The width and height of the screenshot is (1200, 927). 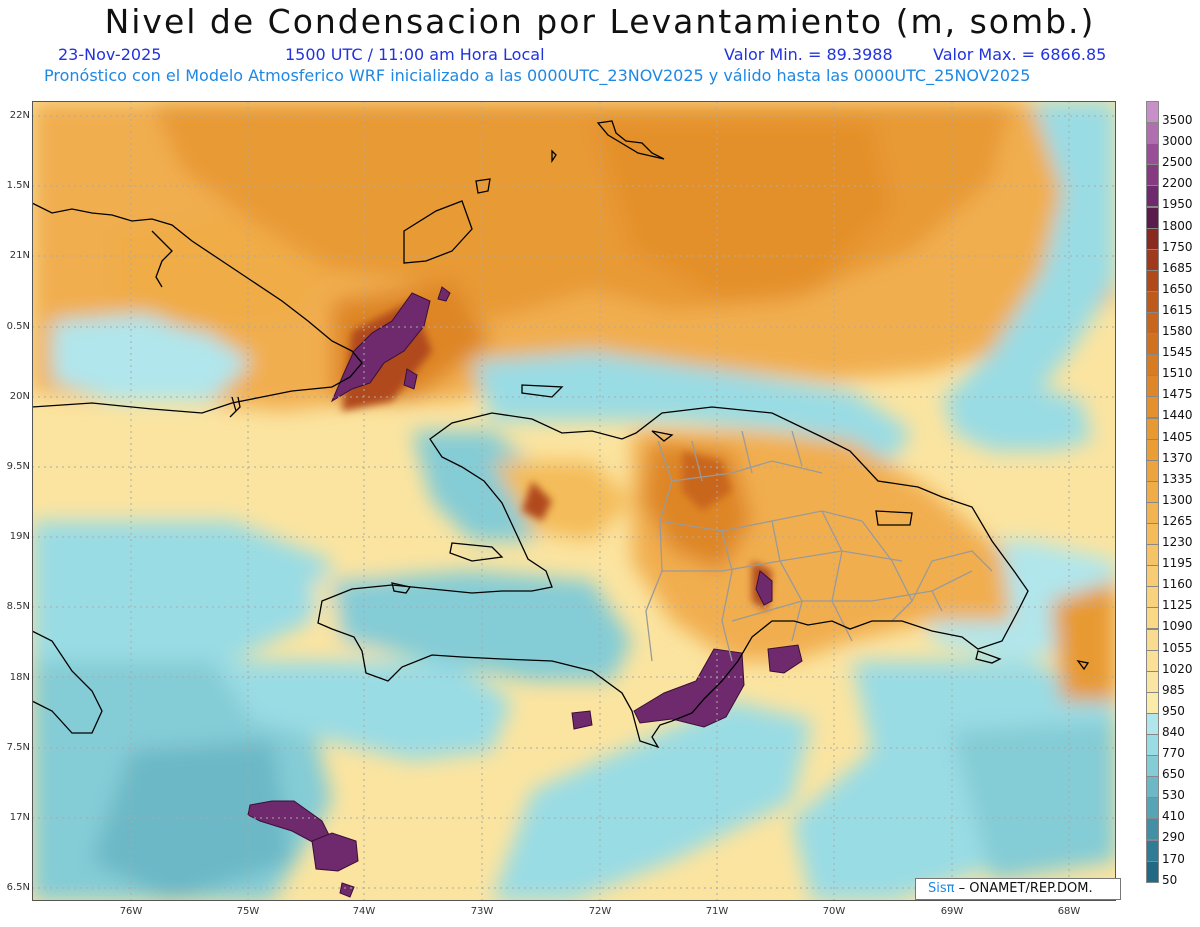 What do you see at coordinates (482, 911) in the screenshot?
I see `lon-label: 73W` at bounding box center [482, 911].